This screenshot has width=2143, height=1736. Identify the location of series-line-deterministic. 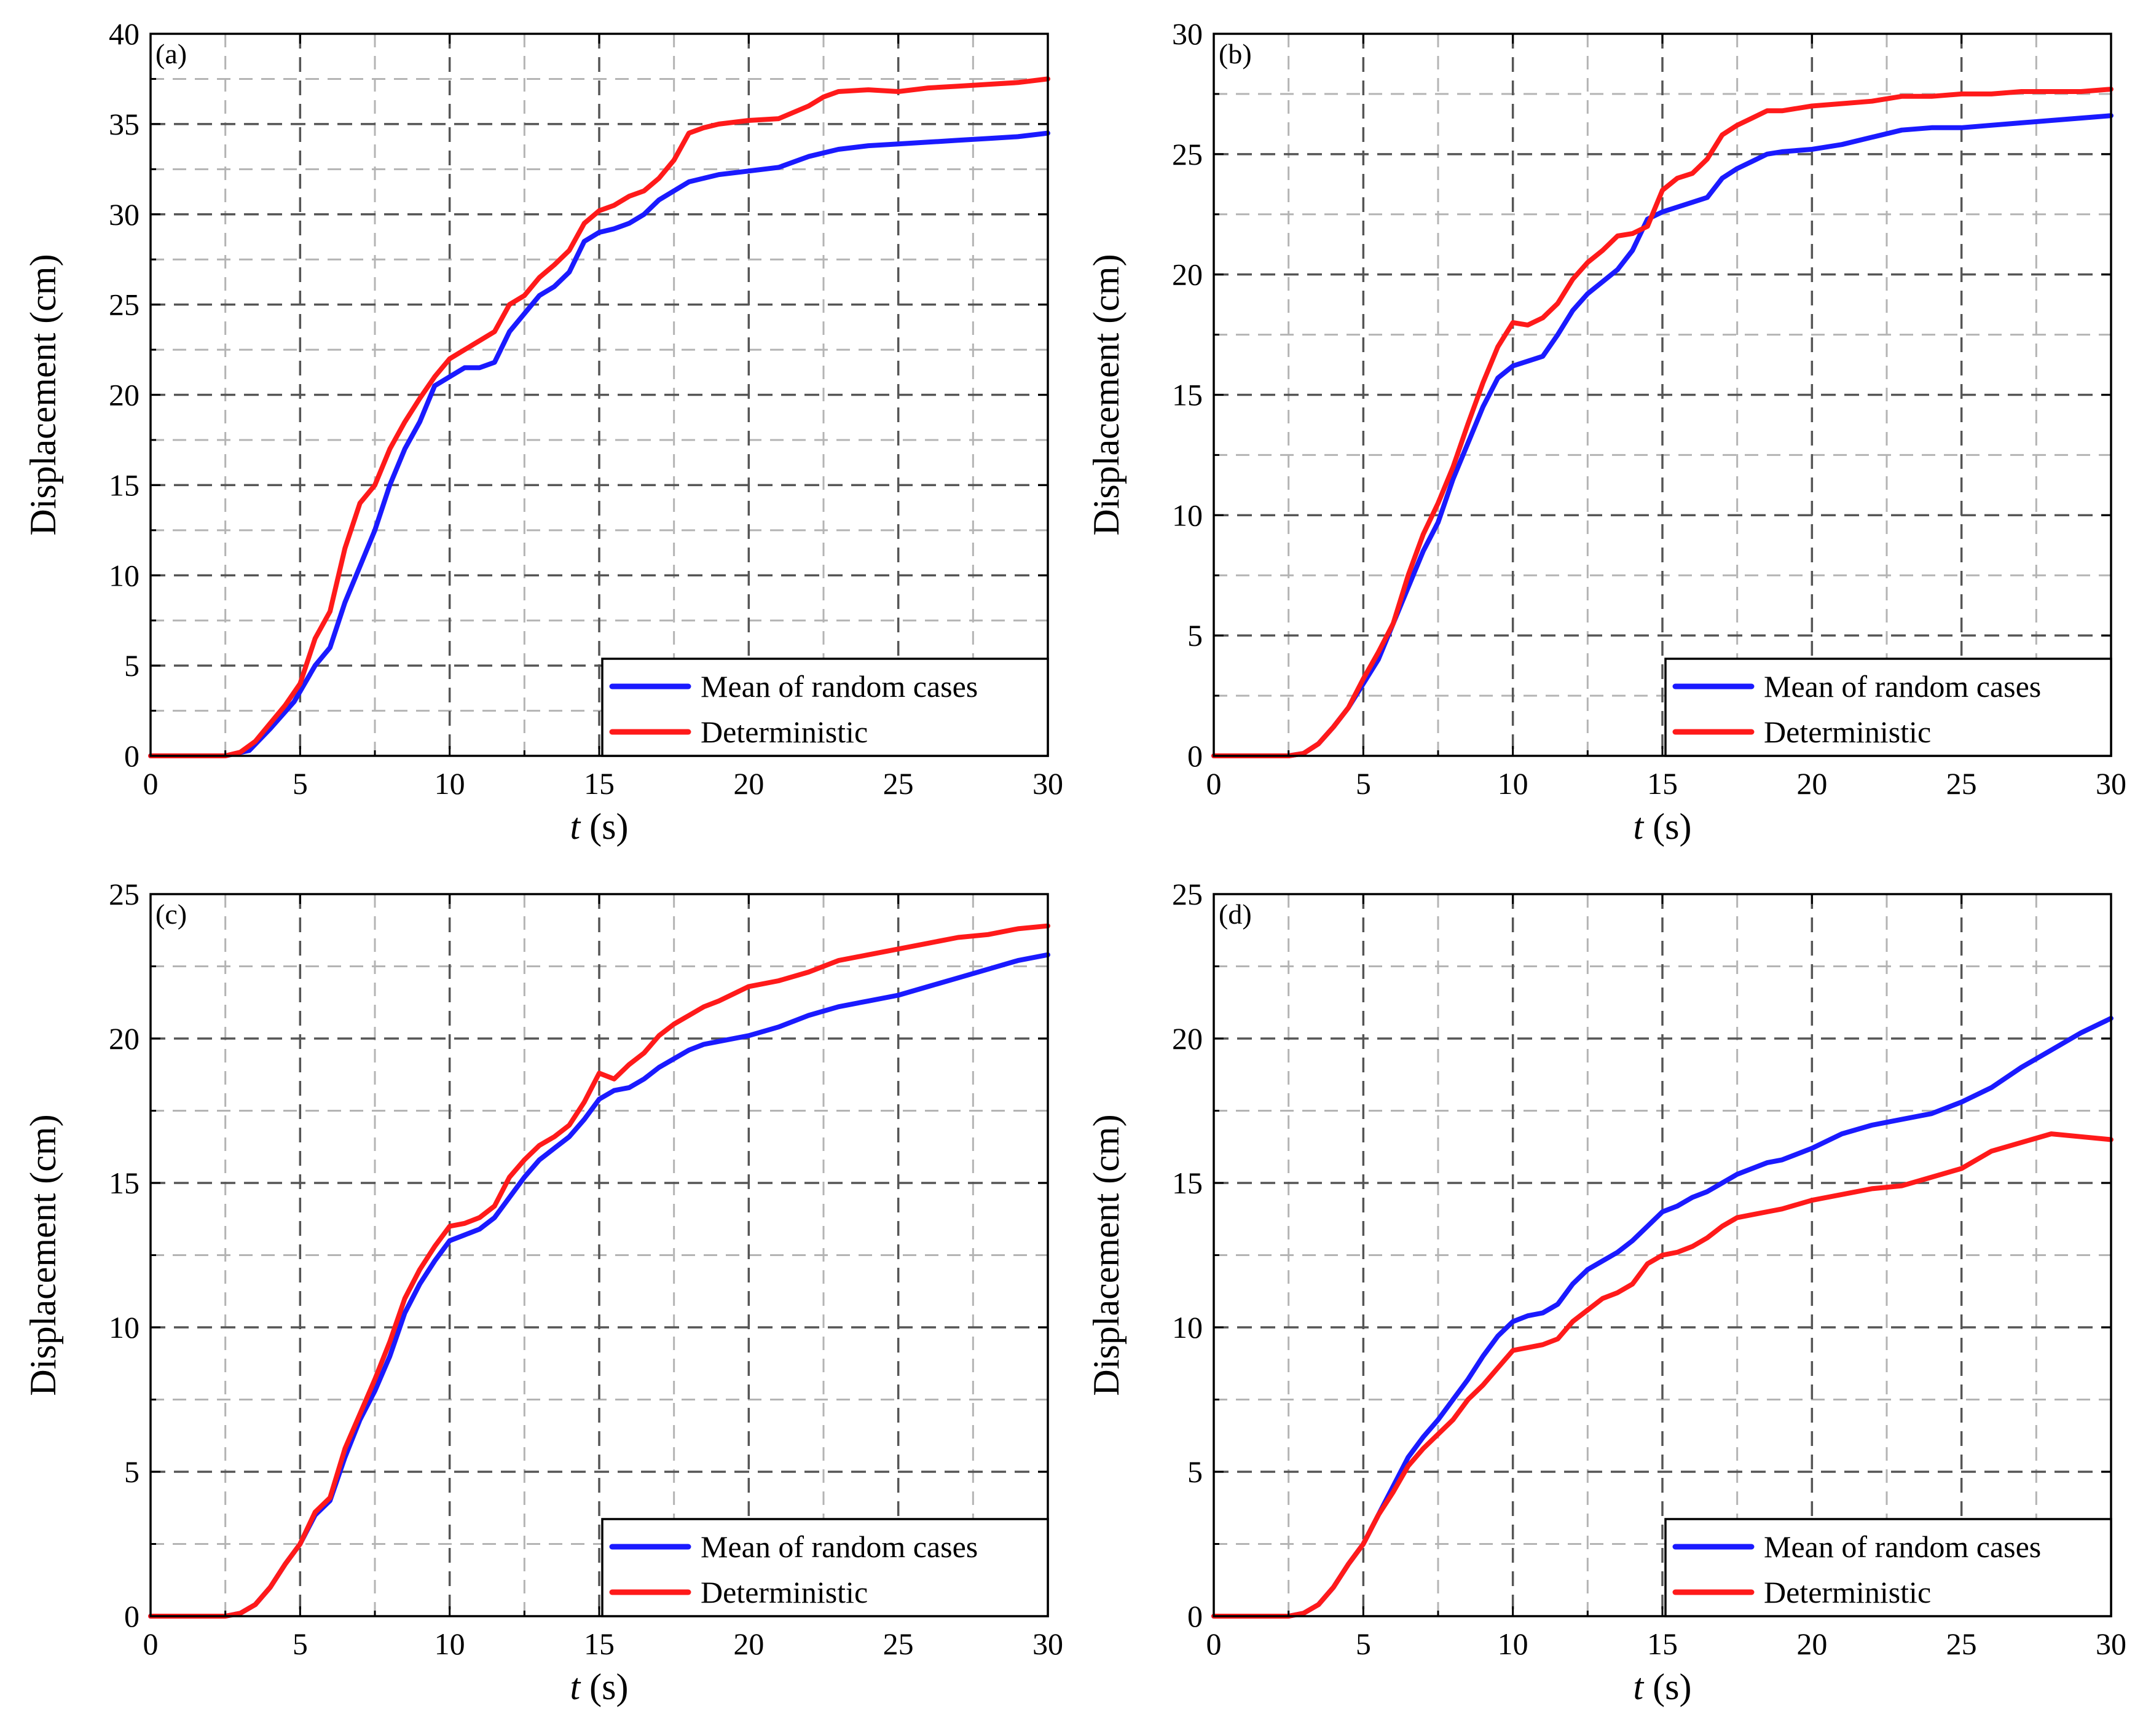
(1662, 1375).